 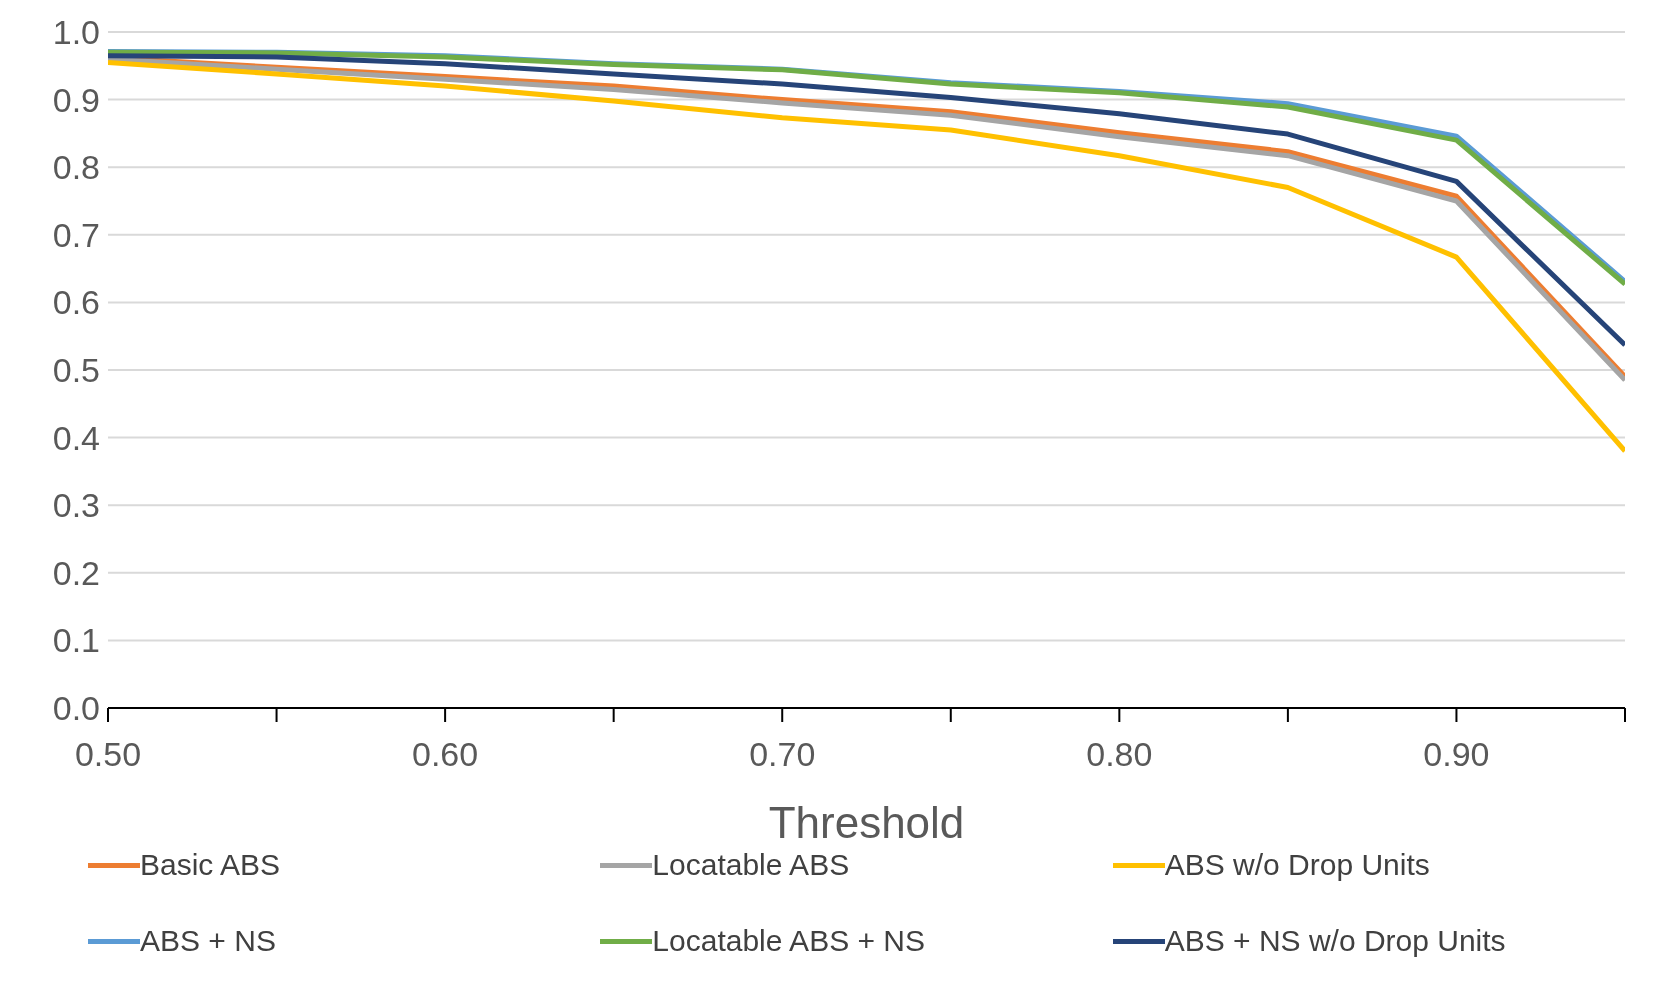 What do you see at coordinates (789, 941) in the screenshot?
I see `legend-label: Locatable ABS + NS` at bounding box center [789, 941].